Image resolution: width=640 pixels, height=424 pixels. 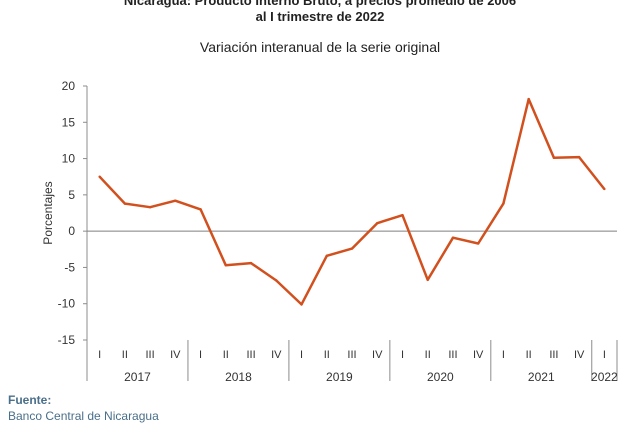 I want to click on year-label: 2017, so click(x=137, y=377).